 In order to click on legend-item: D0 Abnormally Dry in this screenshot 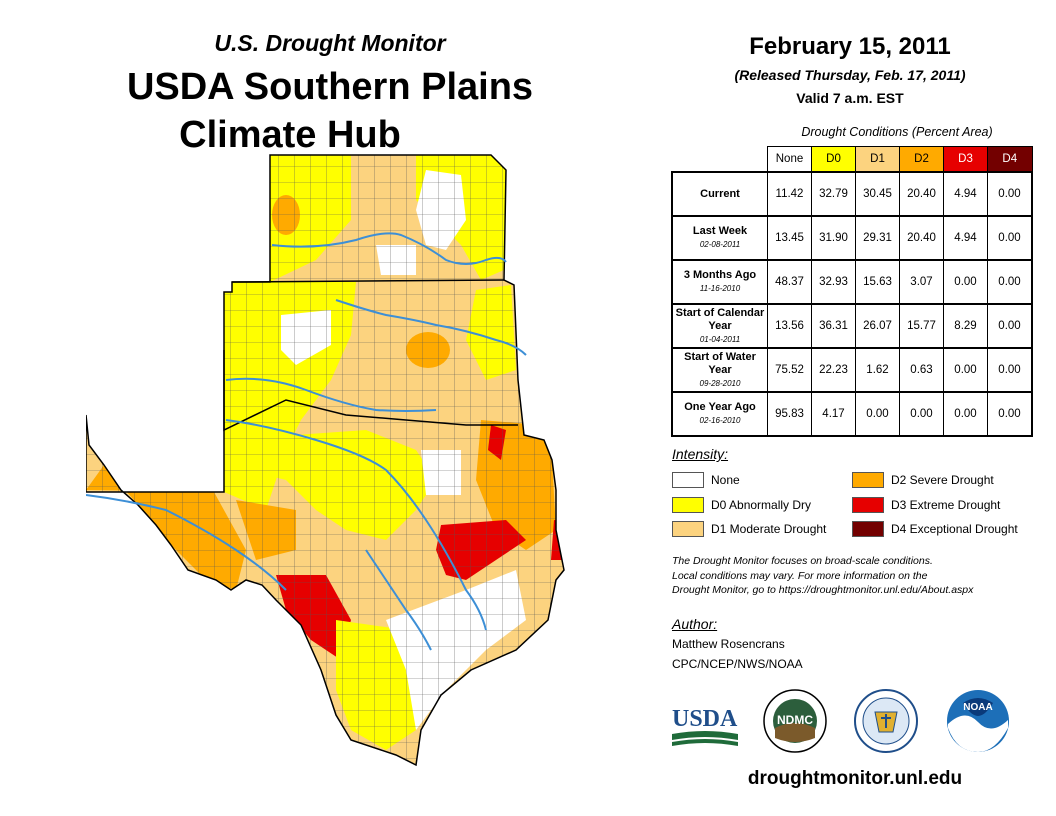, I will do `click(741, 505)`.